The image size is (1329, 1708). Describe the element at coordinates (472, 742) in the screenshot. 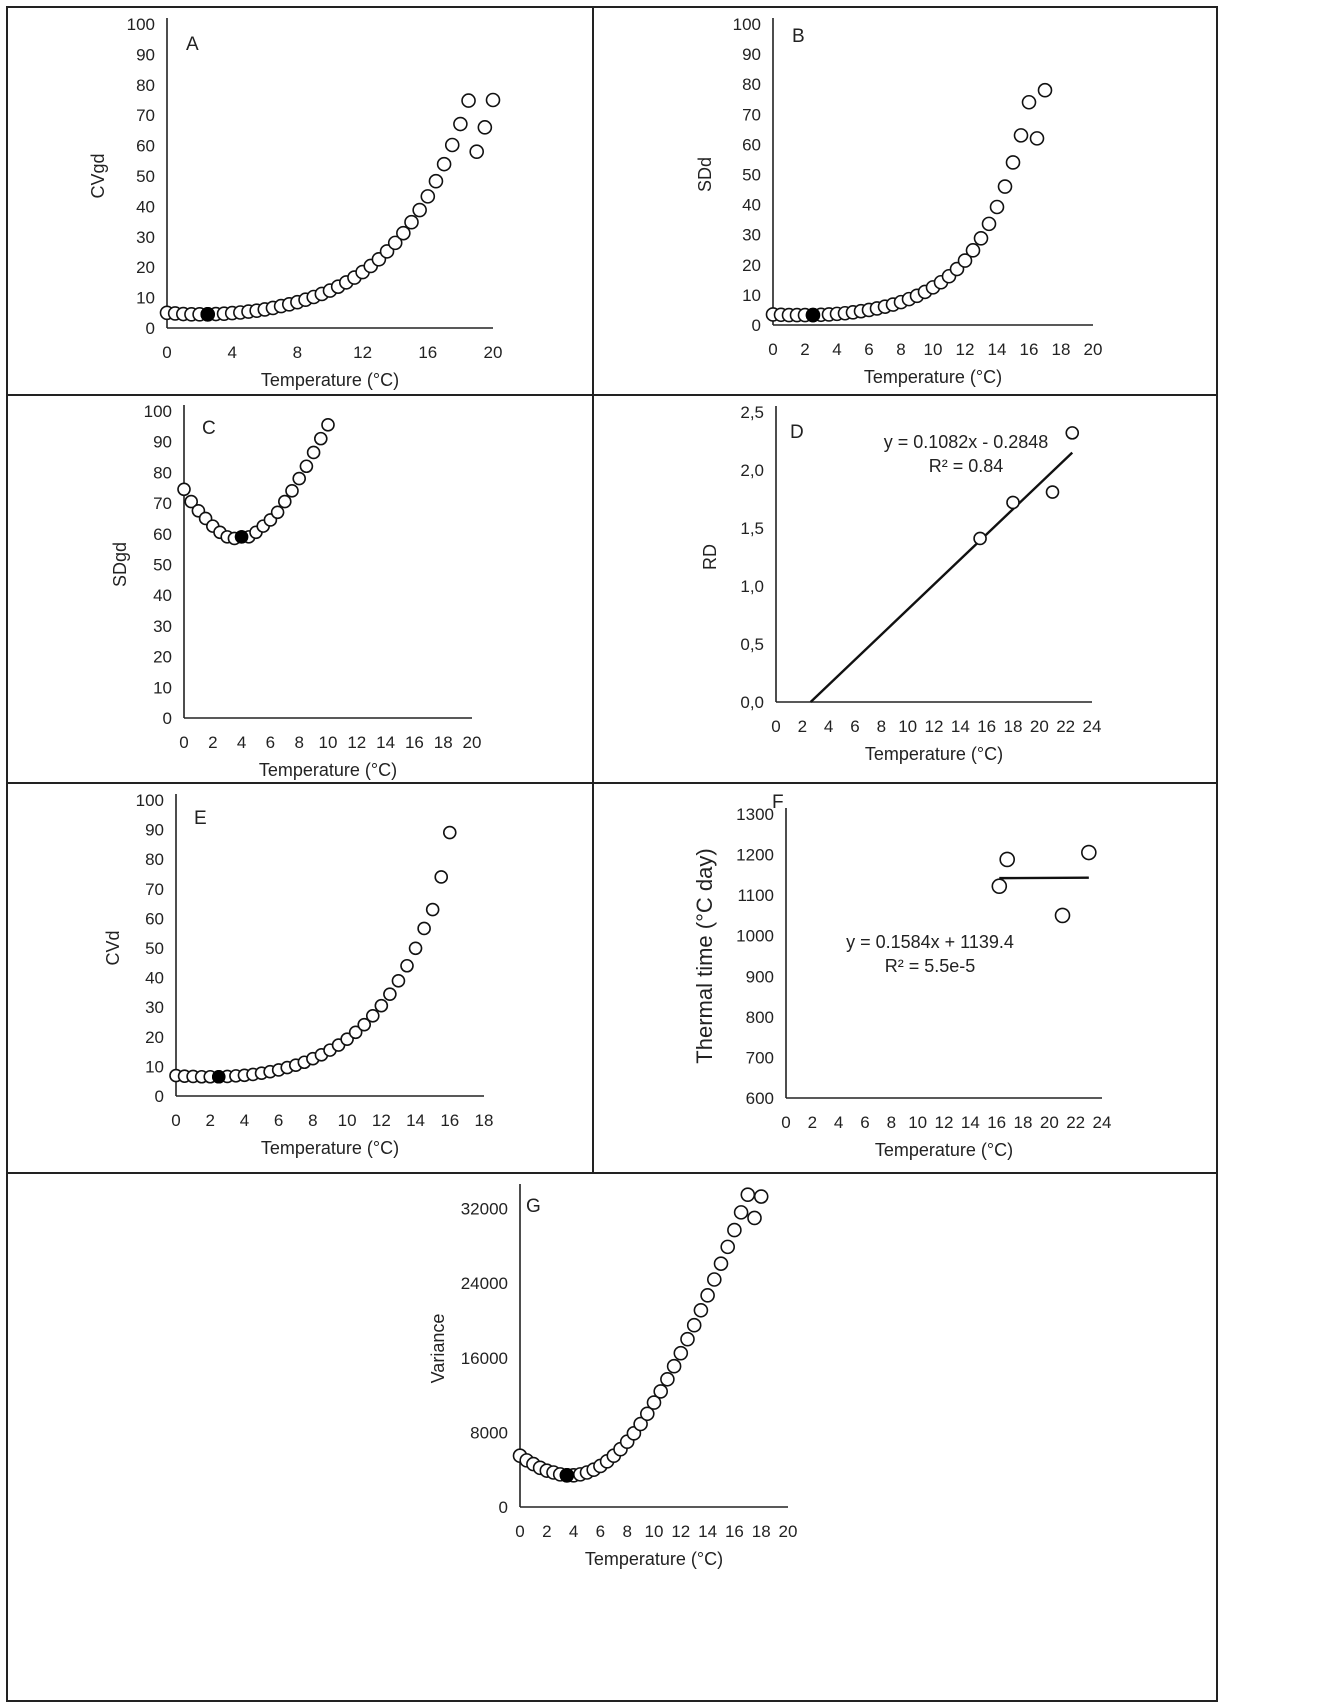

I see `x-tick-label-c: 20` at that location.